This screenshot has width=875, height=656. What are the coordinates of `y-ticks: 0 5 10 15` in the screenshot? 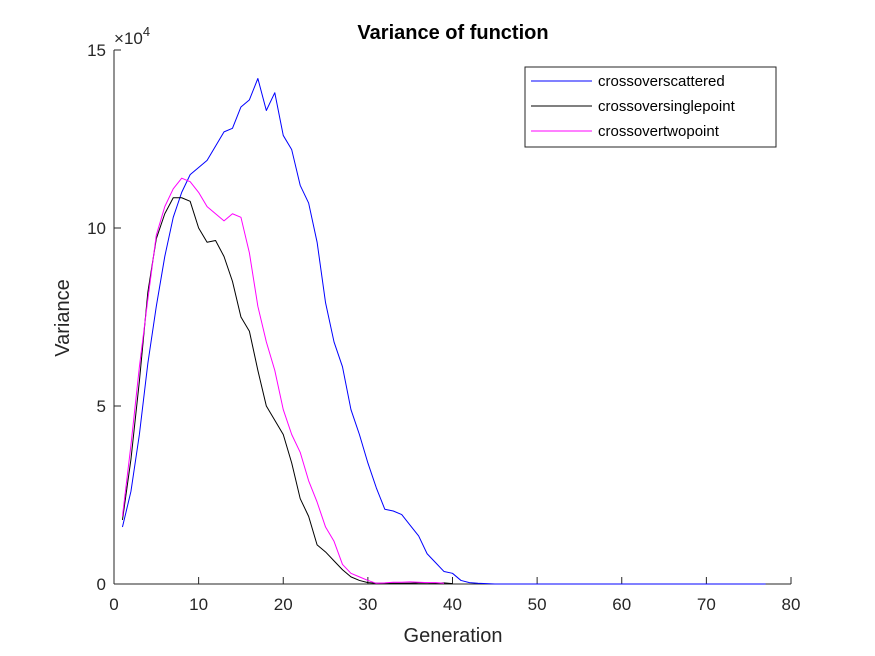 It's located at (104, 317).